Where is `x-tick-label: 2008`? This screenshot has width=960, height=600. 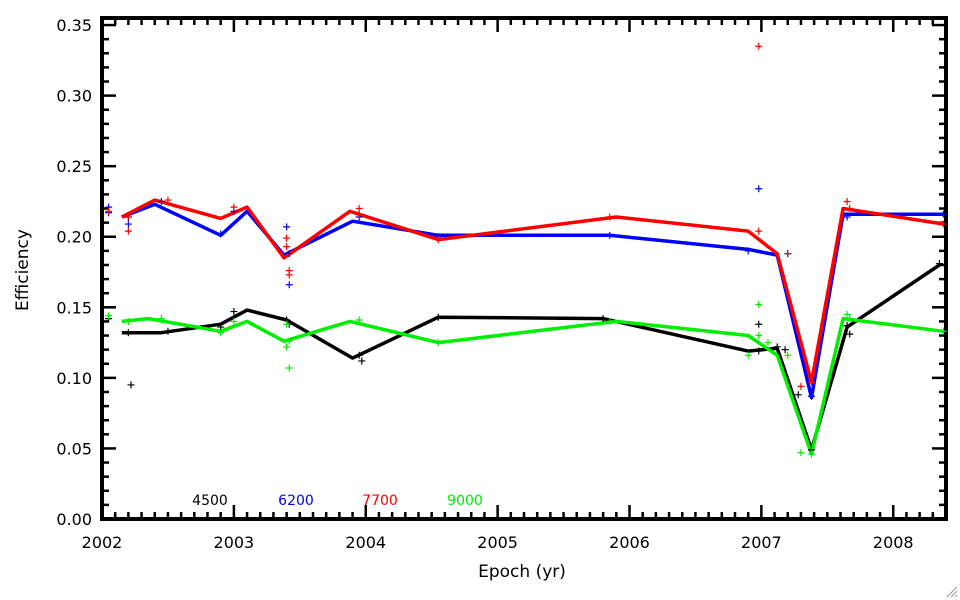 x-tick-label: 2008 is located at coordinates (893, 542).